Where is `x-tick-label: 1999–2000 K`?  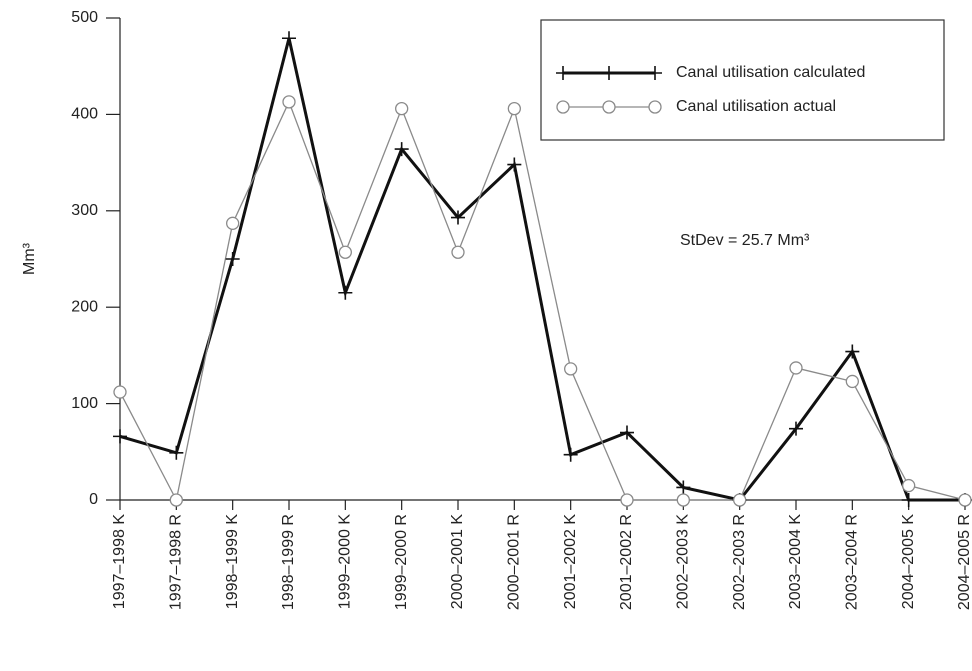 x-tick-label: 1999–2000 K is located at coordinates (345, 562).